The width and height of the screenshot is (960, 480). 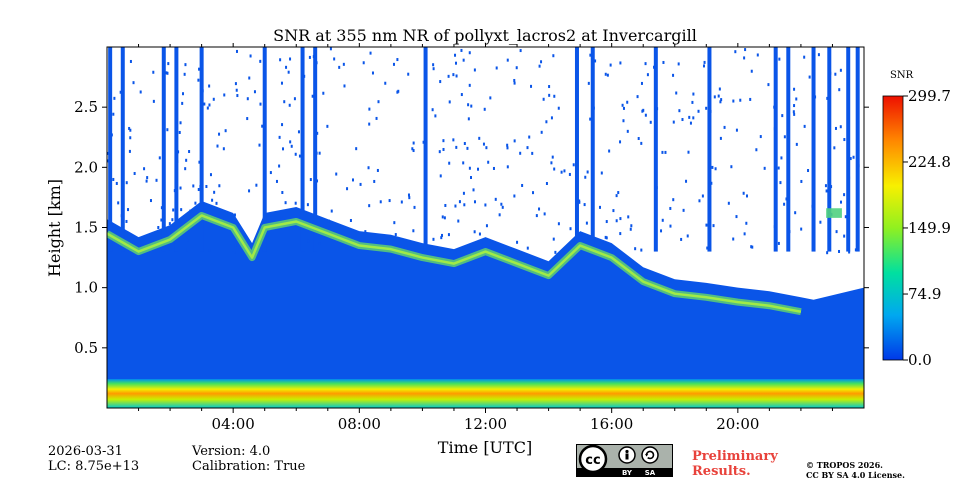 I want to click on sa-share-alike-icon, so click(x=650, y=455).